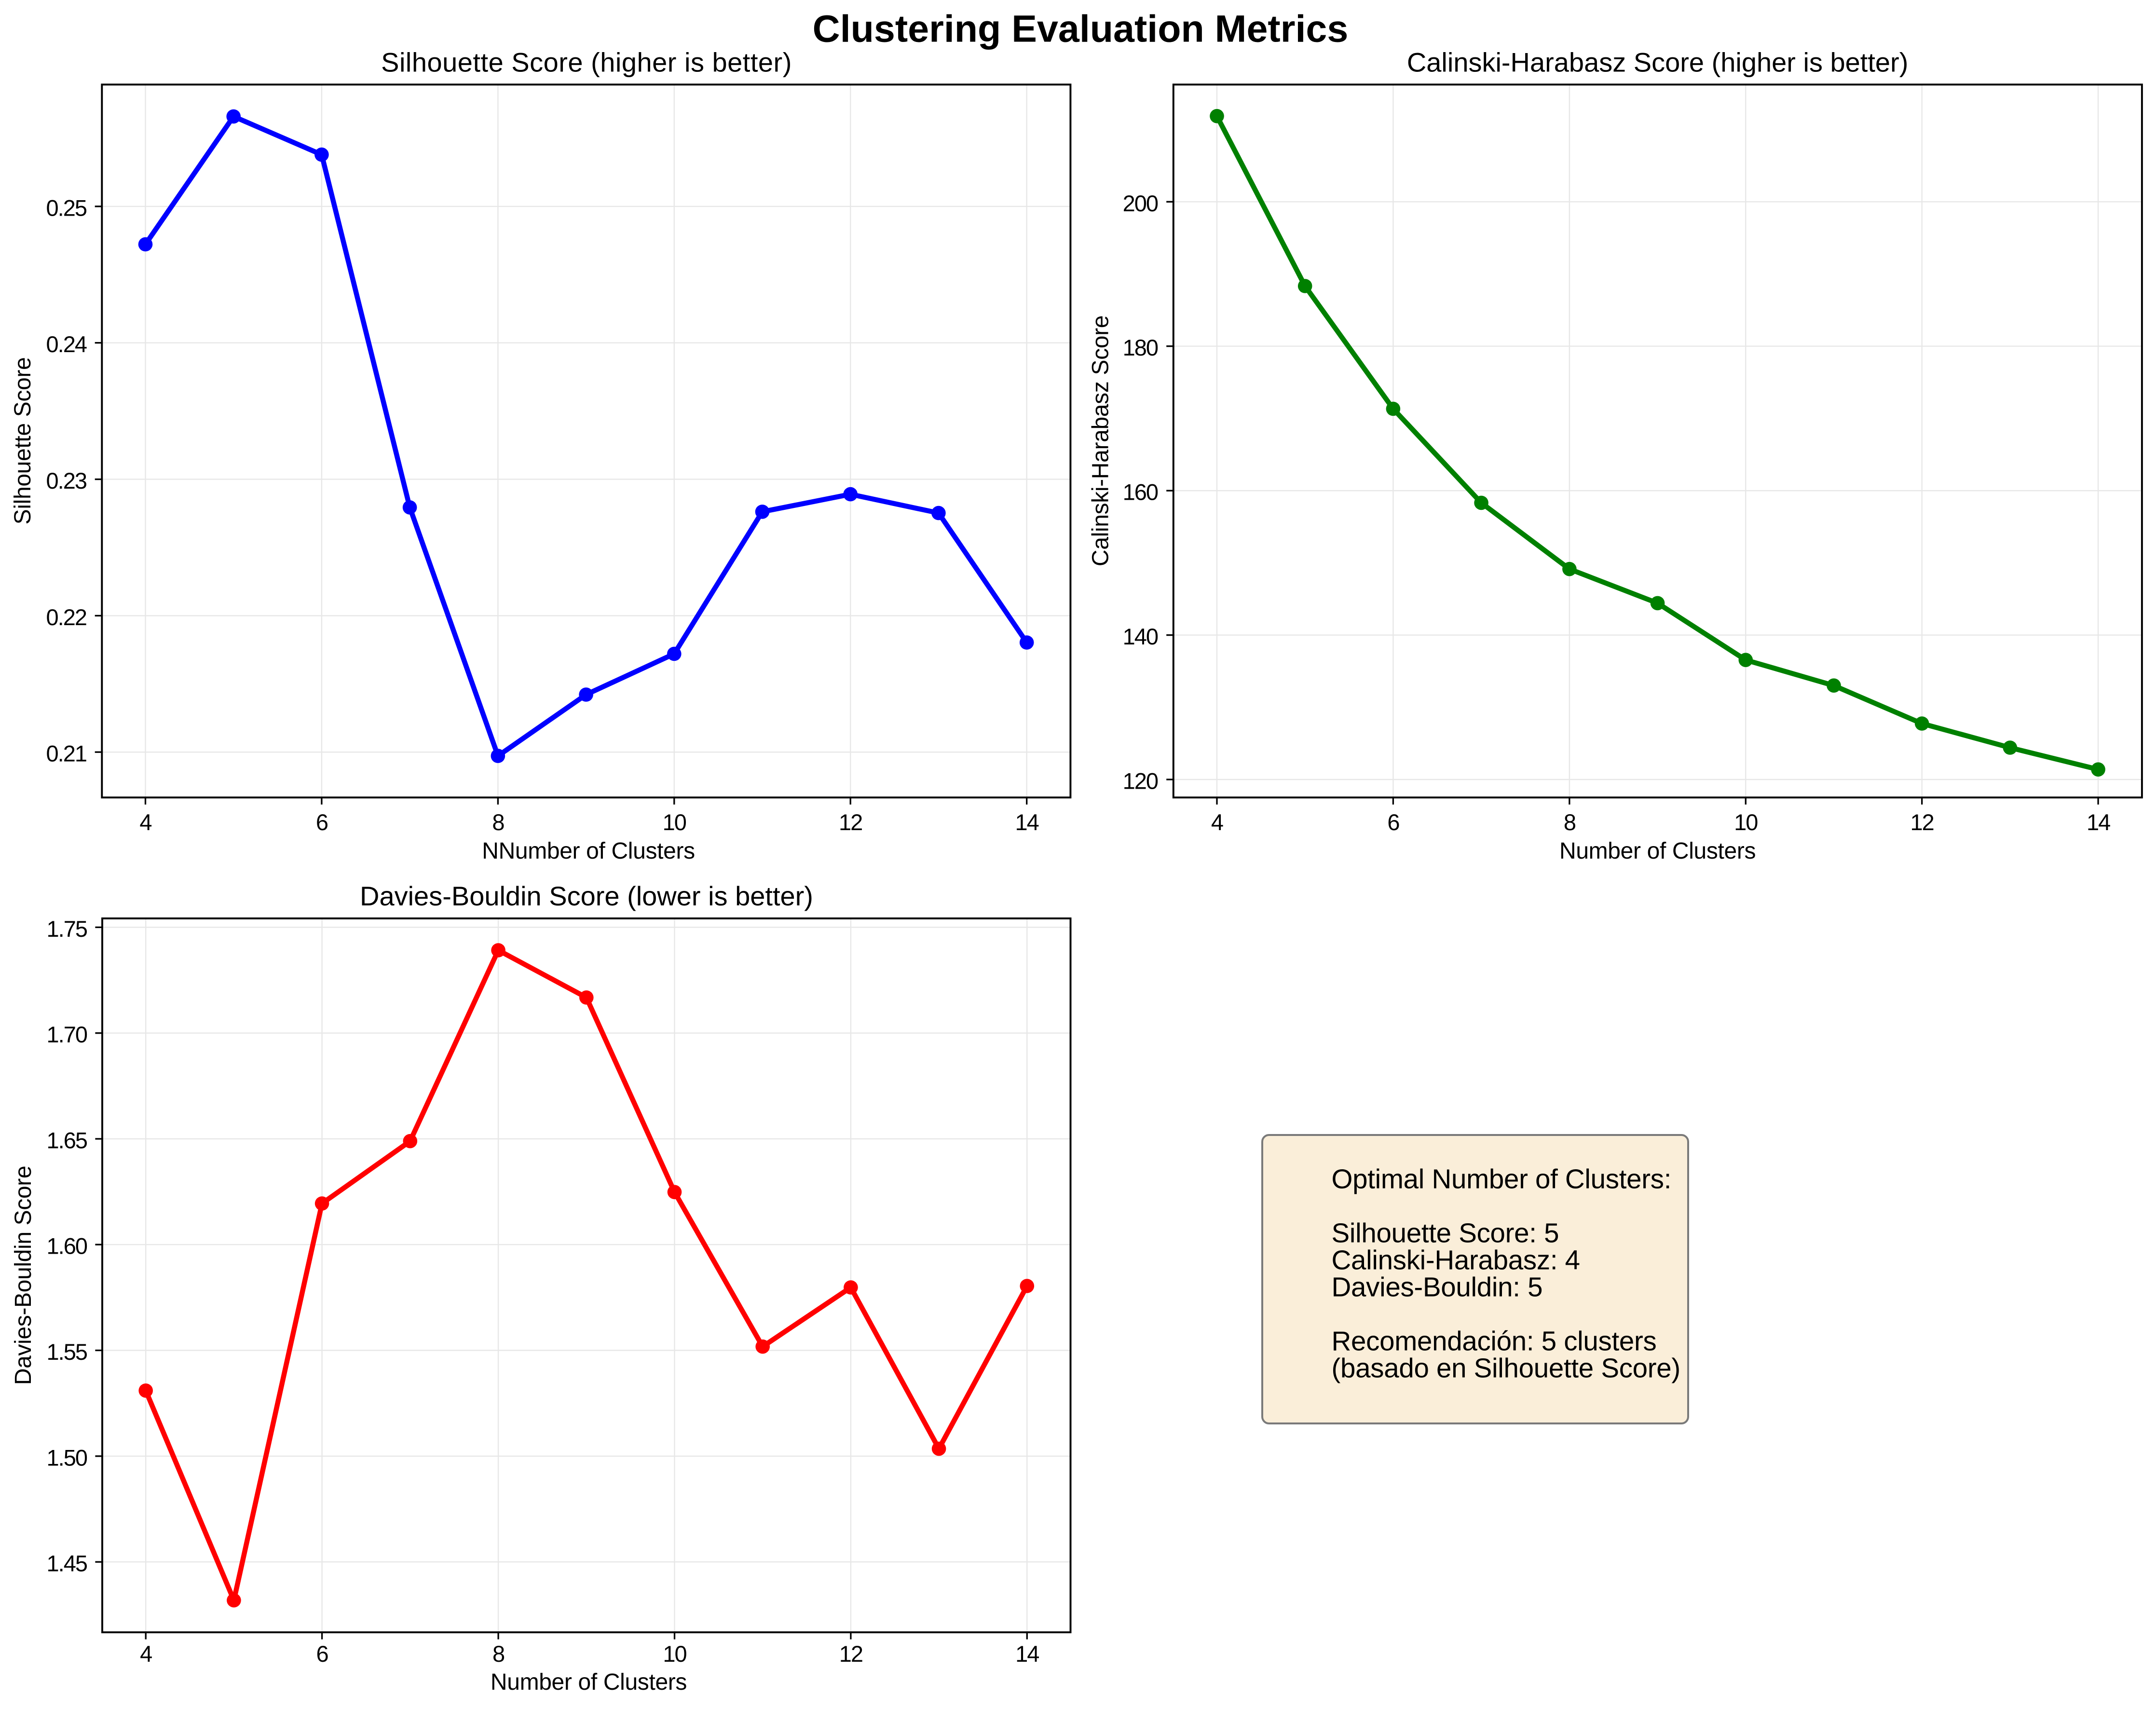 Image resolution: width=2156 pixels, height=1709 pixels. I want to click on svg-text: Silhouette Score: 5, so click(1445, 1232).